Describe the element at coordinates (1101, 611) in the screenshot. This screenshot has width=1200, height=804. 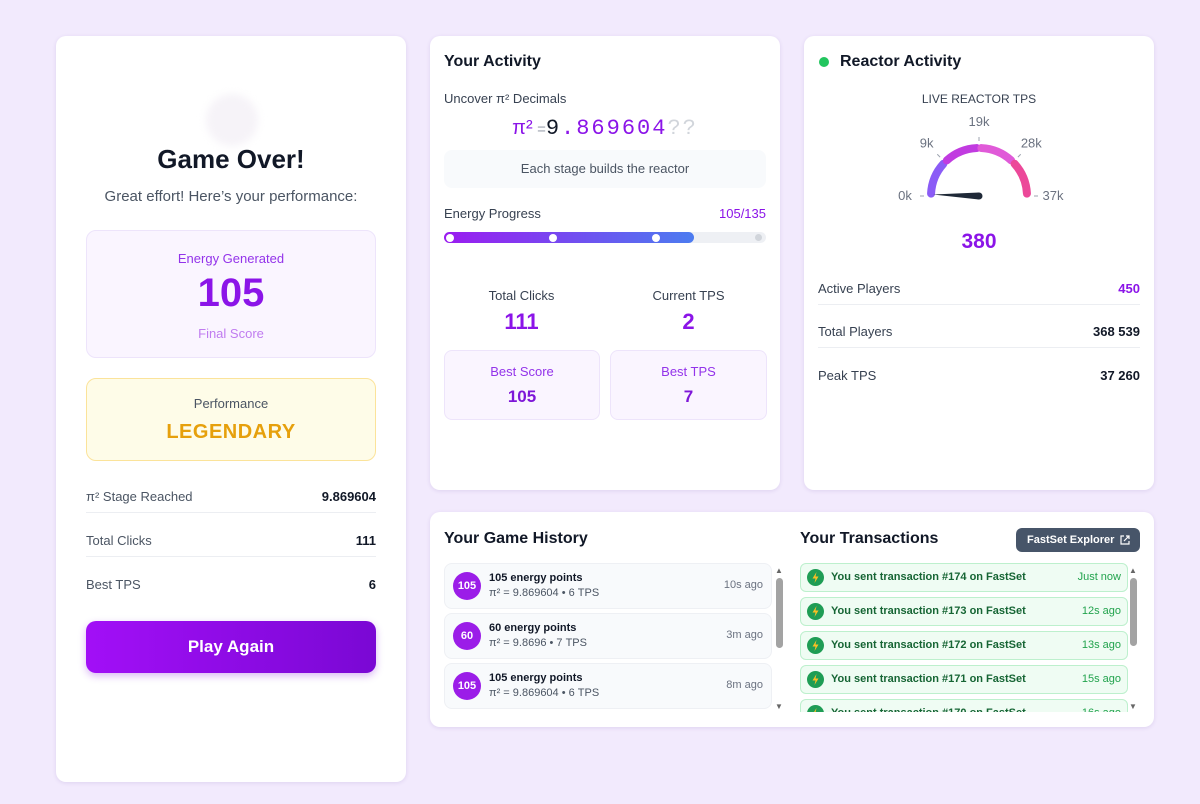
I see `transaction-time: 12s ago` at that location.